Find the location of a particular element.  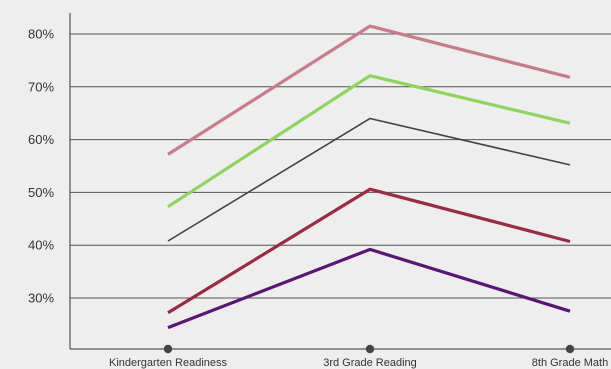

y-tick-label-30: 30% is located at coordinates (41, 298).